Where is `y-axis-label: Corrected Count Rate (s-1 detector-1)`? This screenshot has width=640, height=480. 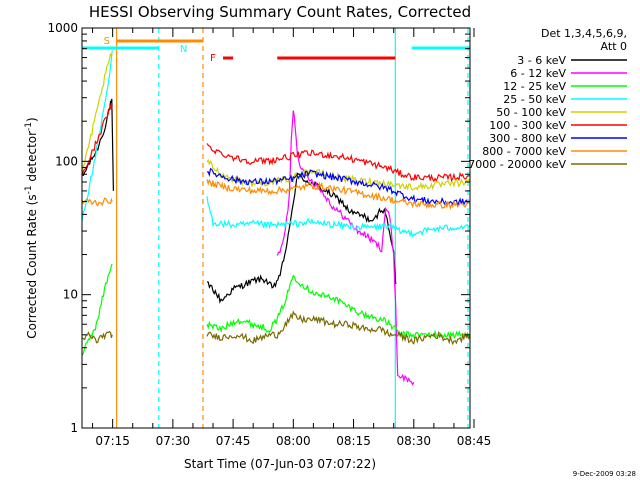 y-axis-label: Corrected Count Rate (s-1 detector-1) is located at coordinates (31, 227).